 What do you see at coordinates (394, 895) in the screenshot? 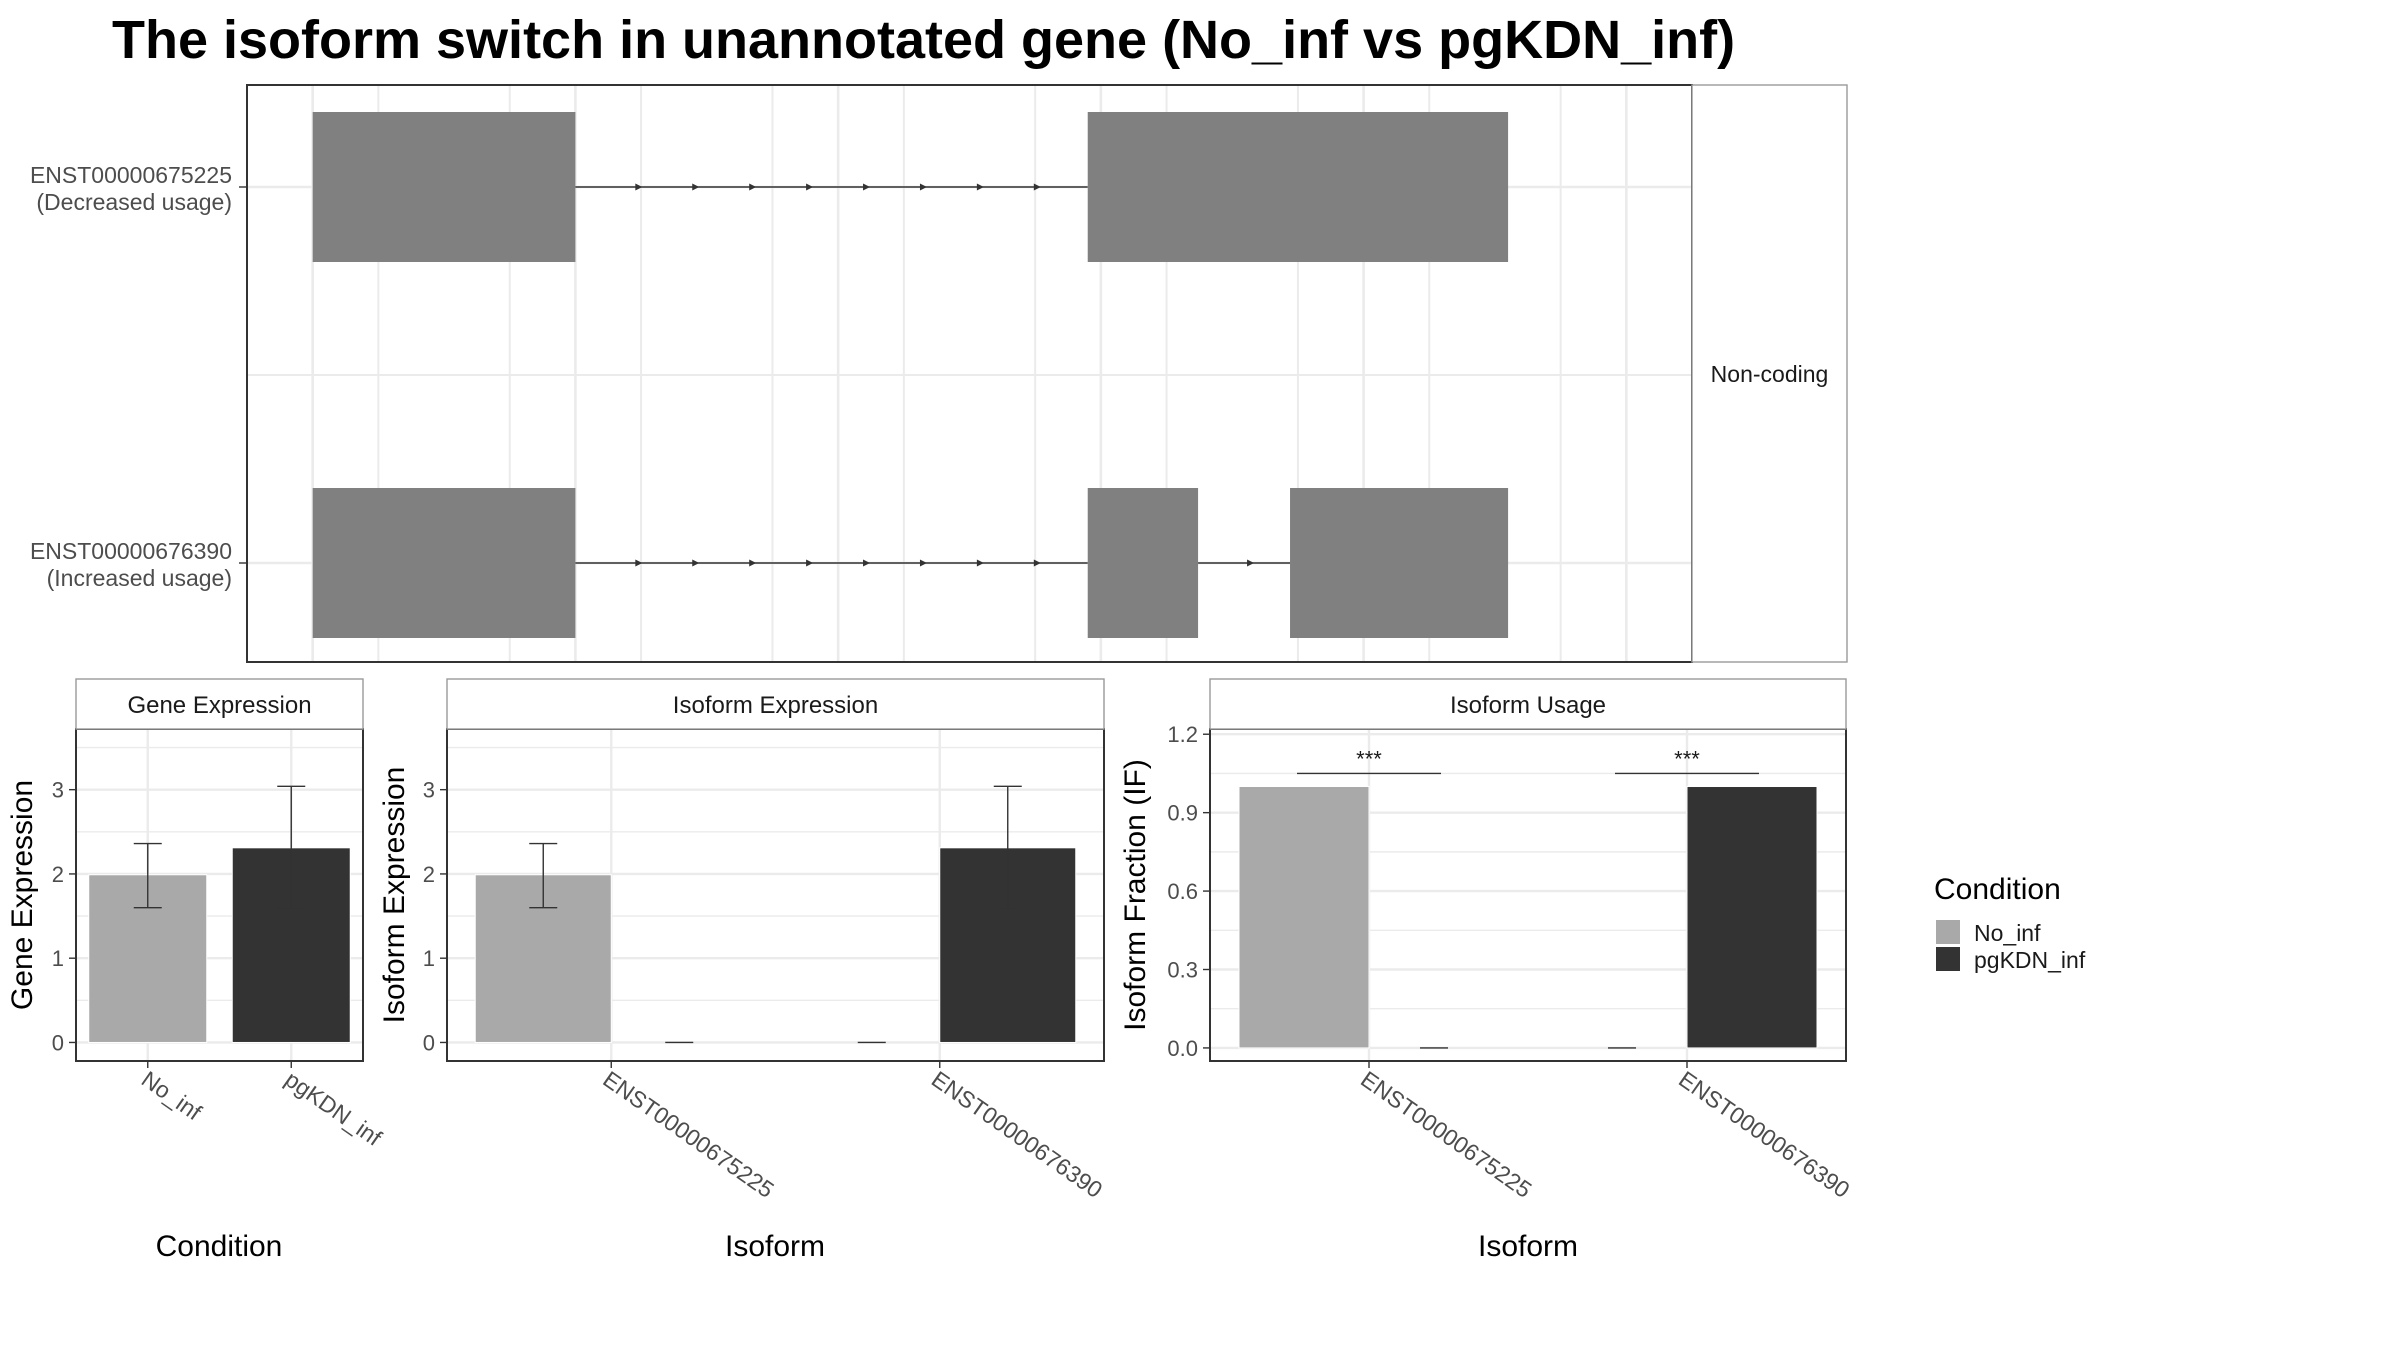
I see `y-axis-title: Isoform Expression` at bounding box center [394, 895].